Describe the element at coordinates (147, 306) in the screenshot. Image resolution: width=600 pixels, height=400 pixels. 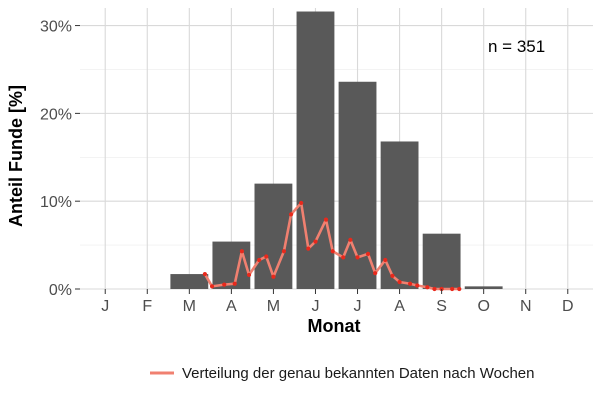
I see `x-tick-label: F` at that location.